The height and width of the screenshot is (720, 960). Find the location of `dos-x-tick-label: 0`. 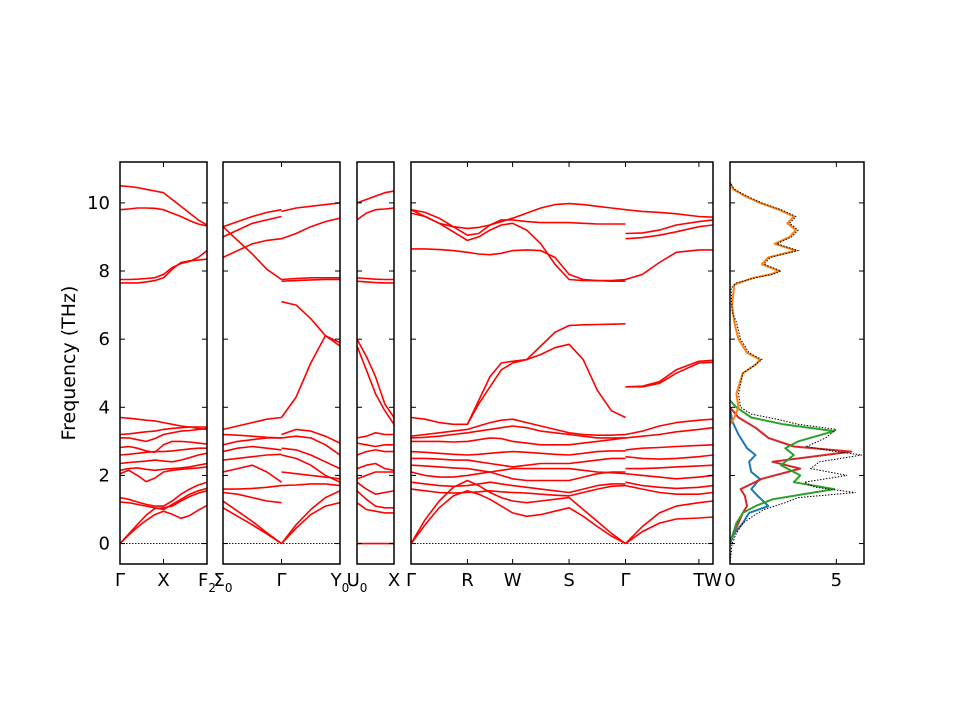

dos-x-tick-label: 0 is located at coordinates (729, 580).